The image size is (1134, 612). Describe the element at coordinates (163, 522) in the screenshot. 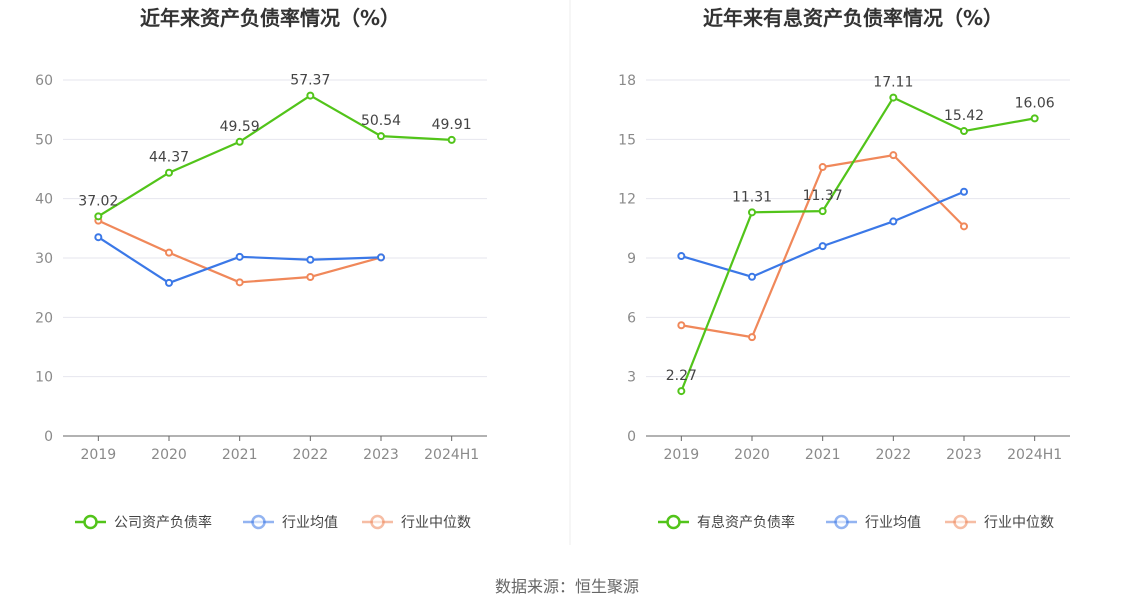

I see `legend-label: 公司资产负债率` at that location.